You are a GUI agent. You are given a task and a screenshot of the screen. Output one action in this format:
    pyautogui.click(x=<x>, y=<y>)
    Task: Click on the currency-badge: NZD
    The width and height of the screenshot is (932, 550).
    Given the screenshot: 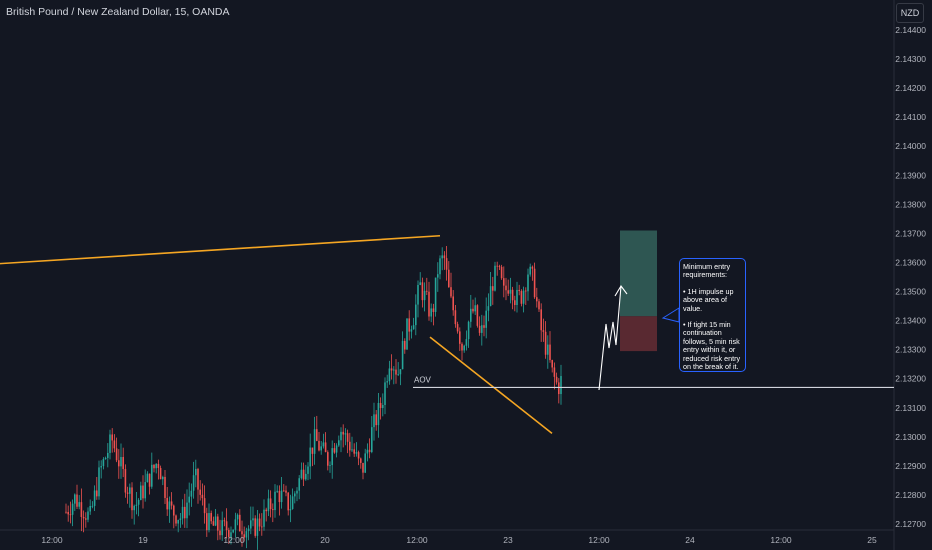 What is the action you would take?
    pyautogui.click(x=910, y=13)
    